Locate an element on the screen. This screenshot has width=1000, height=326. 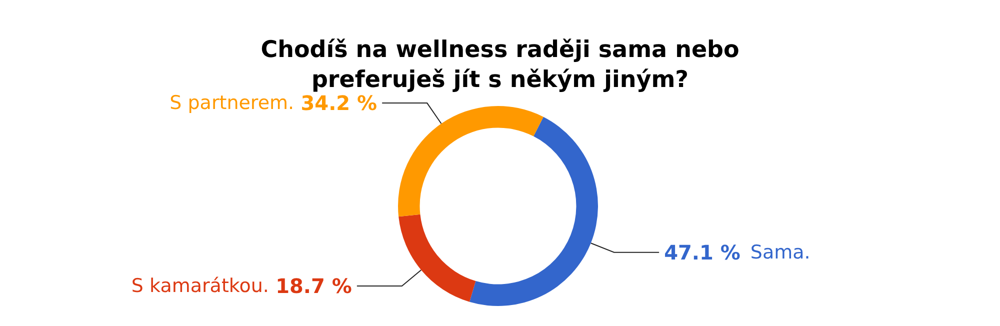
data-label: 47.1 % is located at coordinates (702, 252).